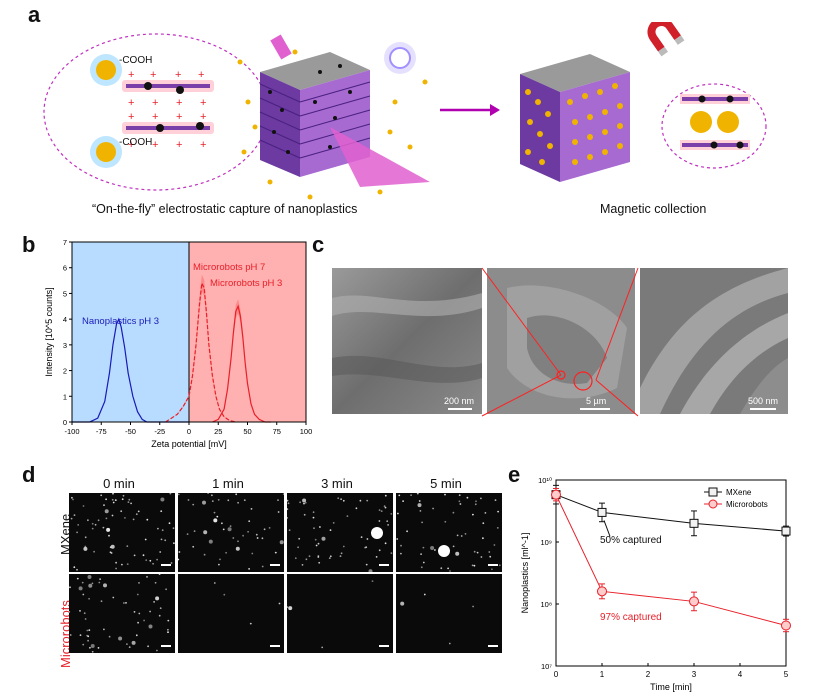 This screenshot has height=699, width=819. What do you see at coordinates (189, 431) in the screenshot?
I see `x-tick-label: 0` at bounding box center [189, 431].